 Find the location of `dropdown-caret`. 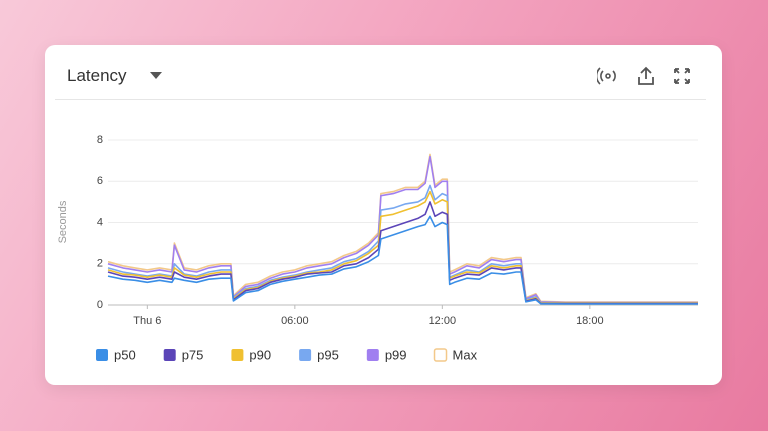

dropdown-caret is located at coordinates (156, 76).